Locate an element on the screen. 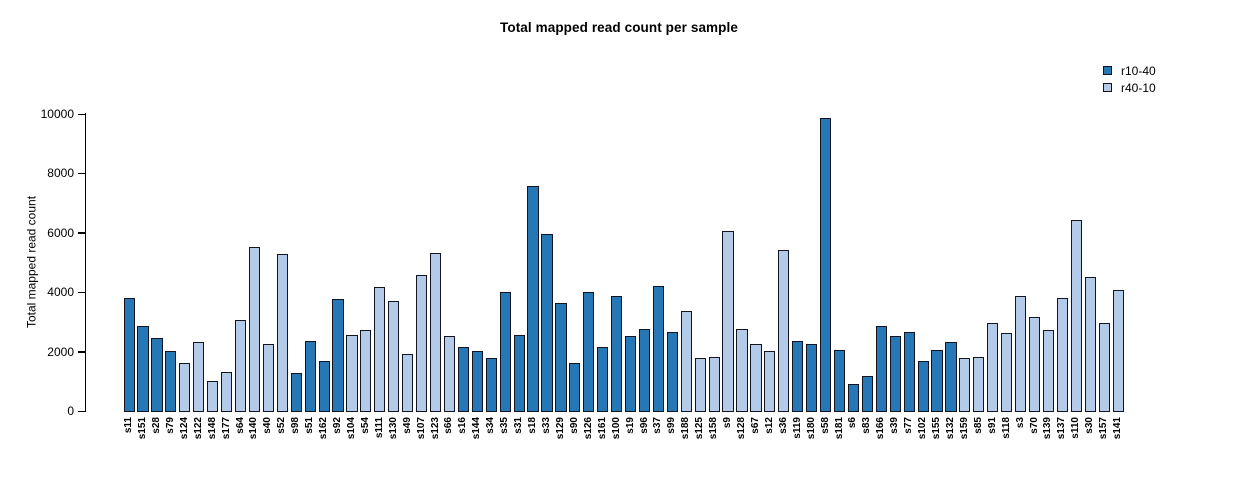 This screenshot has width=1238, height=500. legend-label: r40-10 is located at coordinates (1138, 87).